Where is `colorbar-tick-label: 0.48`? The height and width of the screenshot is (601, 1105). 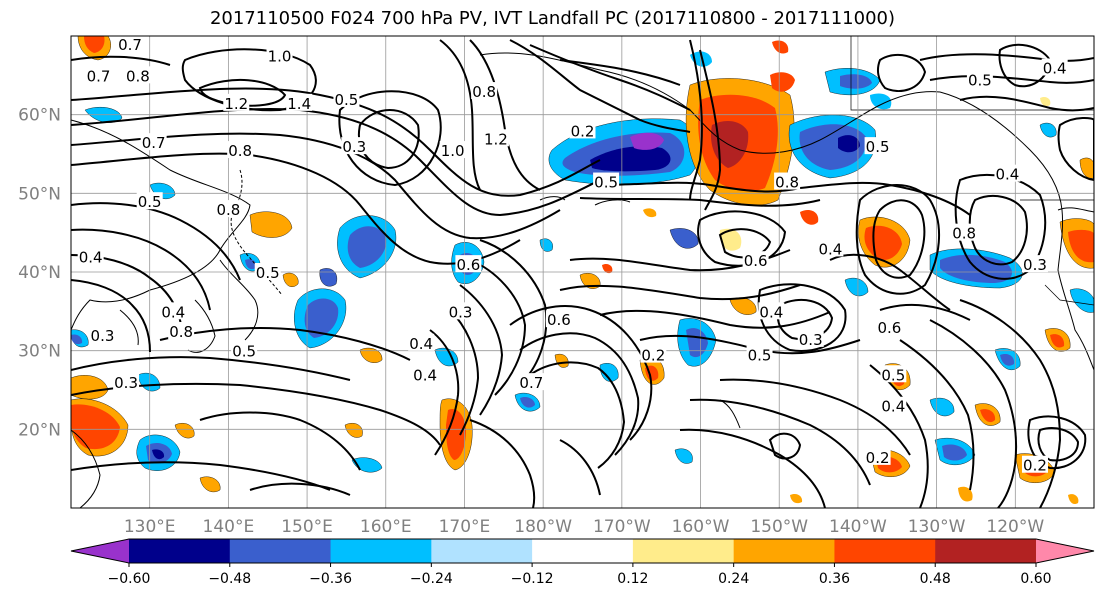
colorbar-tick-label: 0.48 is located at coordinates (935, 579).